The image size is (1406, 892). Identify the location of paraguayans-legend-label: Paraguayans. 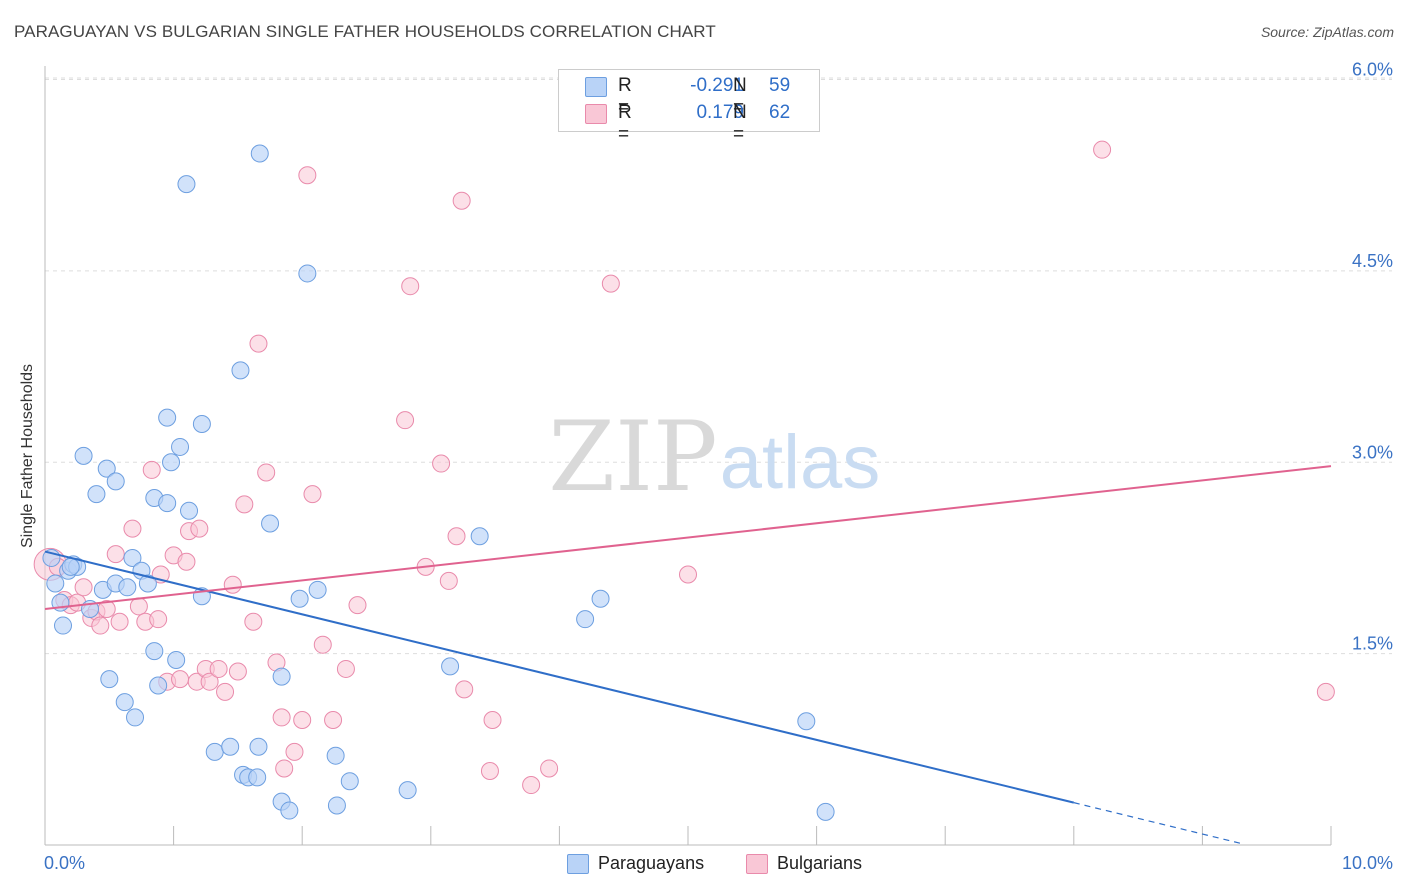
(651, 863).